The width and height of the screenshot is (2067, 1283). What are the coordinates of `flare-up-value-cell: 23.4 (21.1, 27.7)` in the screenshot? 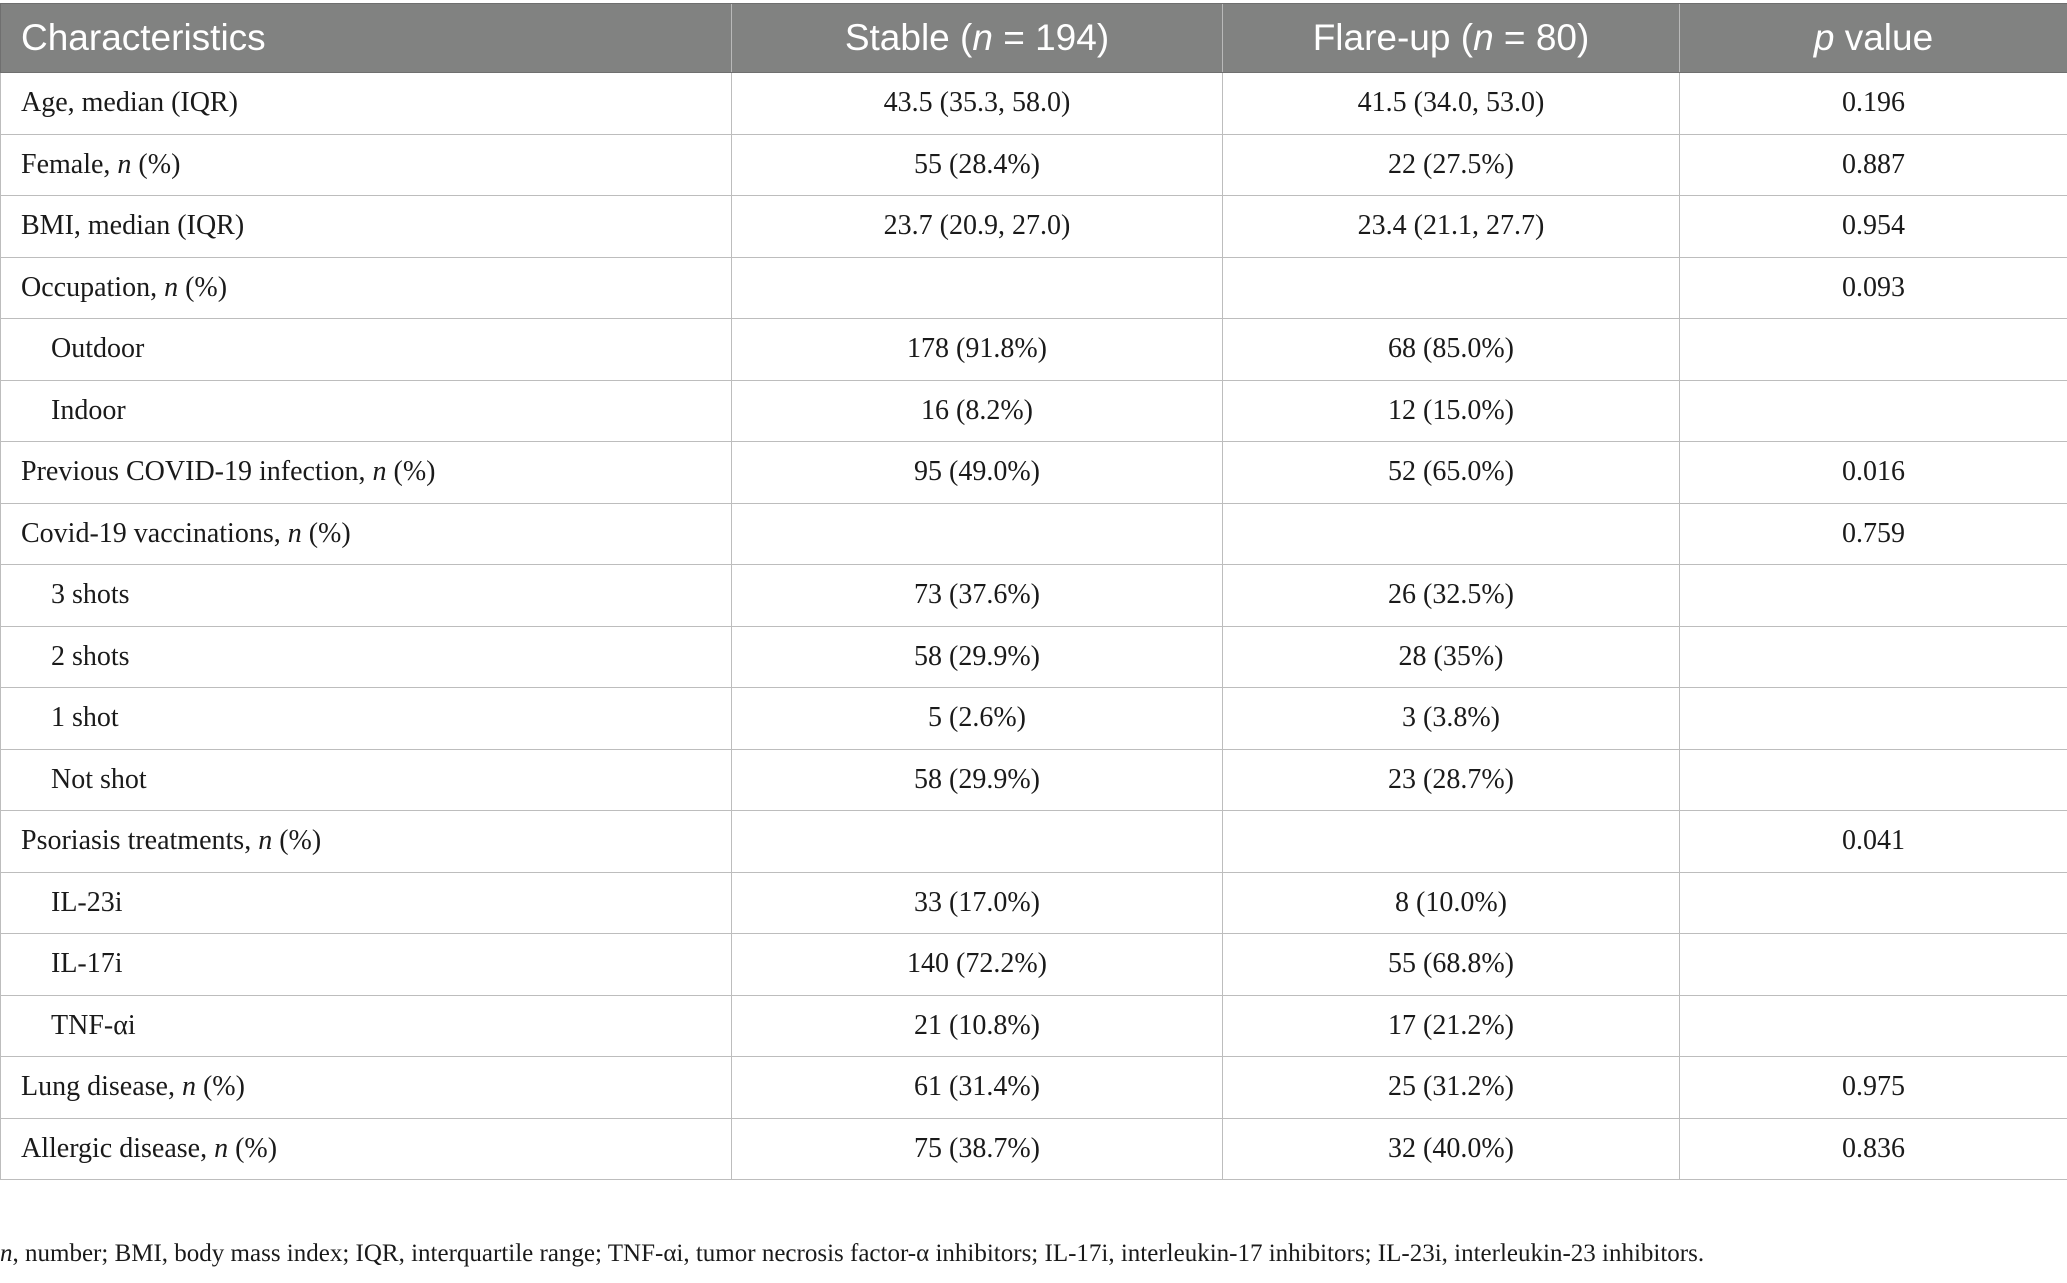 It's located at (1451, 226).